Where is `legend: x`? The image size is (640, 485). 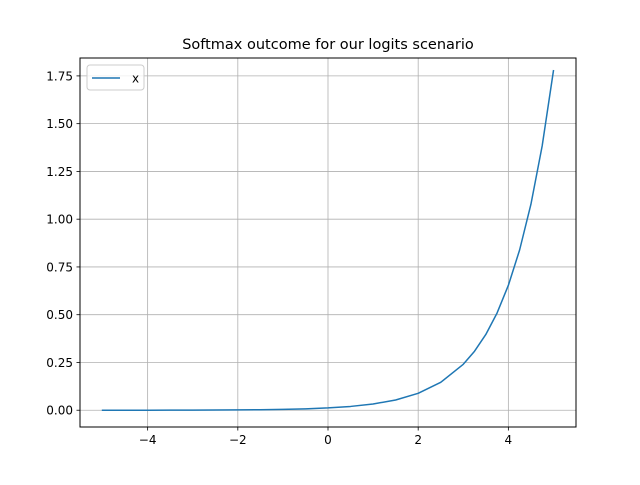 legend: x is located at coordinates (115, 77).